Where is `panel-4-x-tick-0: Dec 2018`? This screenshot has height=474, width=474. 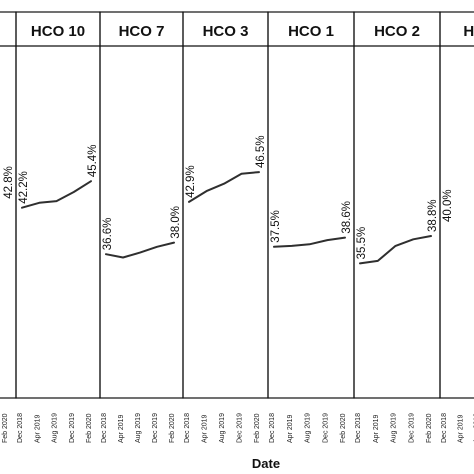 panel-4-x-tick-0: Dec 2018 is located at coordinates (272, 428).